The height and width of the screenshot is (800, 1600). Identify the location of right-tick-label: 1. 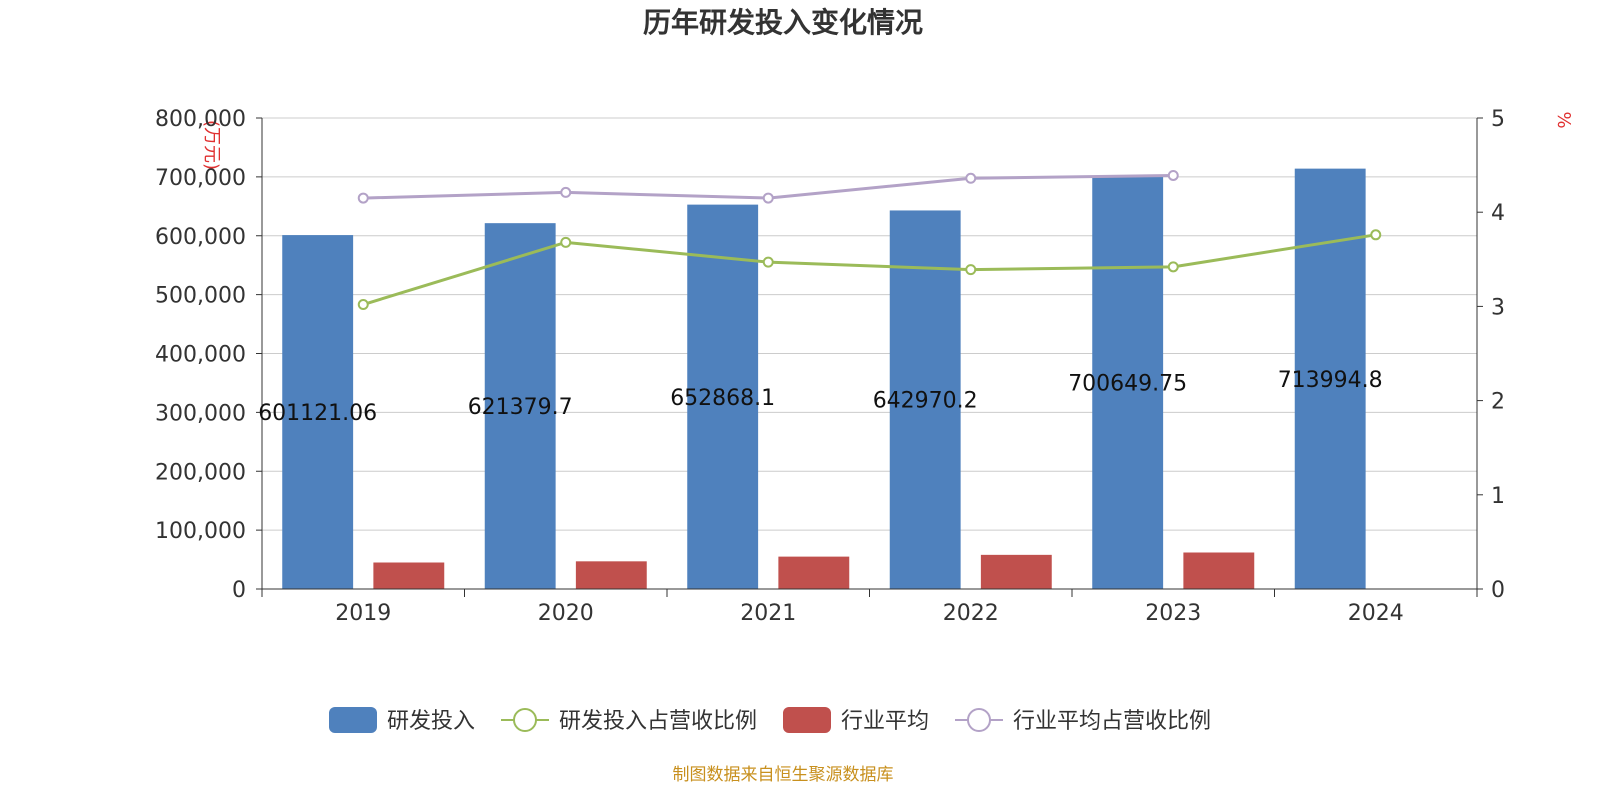
(1498, 496).